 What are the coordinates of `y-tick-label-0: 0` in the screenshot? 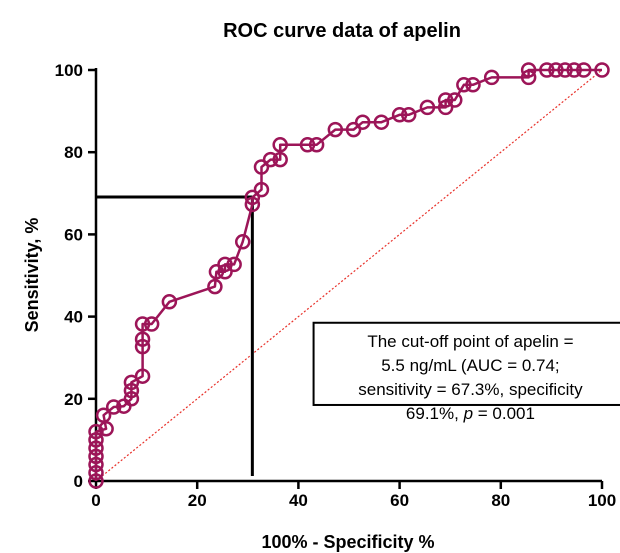 It's located at (78, 481).